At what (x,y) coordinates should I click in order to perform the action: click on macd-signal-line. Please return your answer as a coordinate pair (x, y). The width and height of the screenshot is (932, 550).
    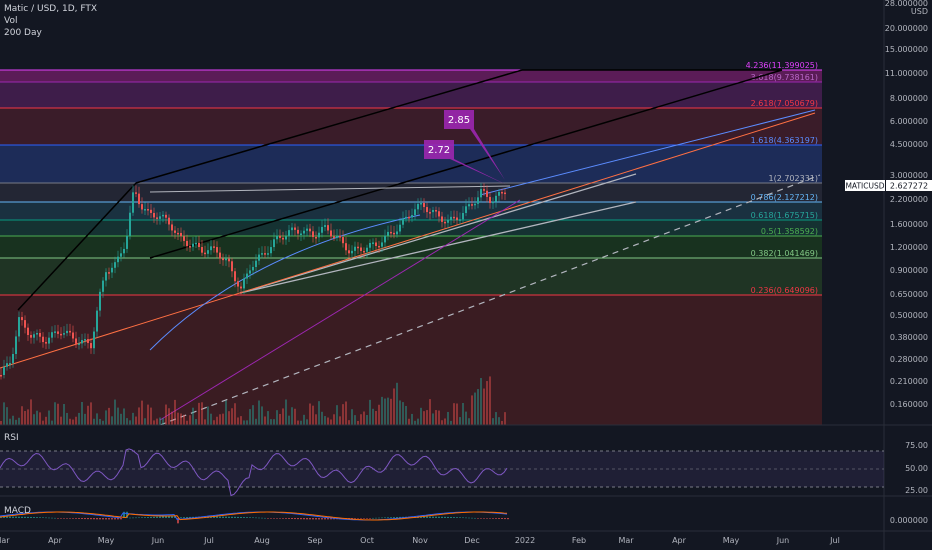
    Looking at the image, I should click on (254, 516).